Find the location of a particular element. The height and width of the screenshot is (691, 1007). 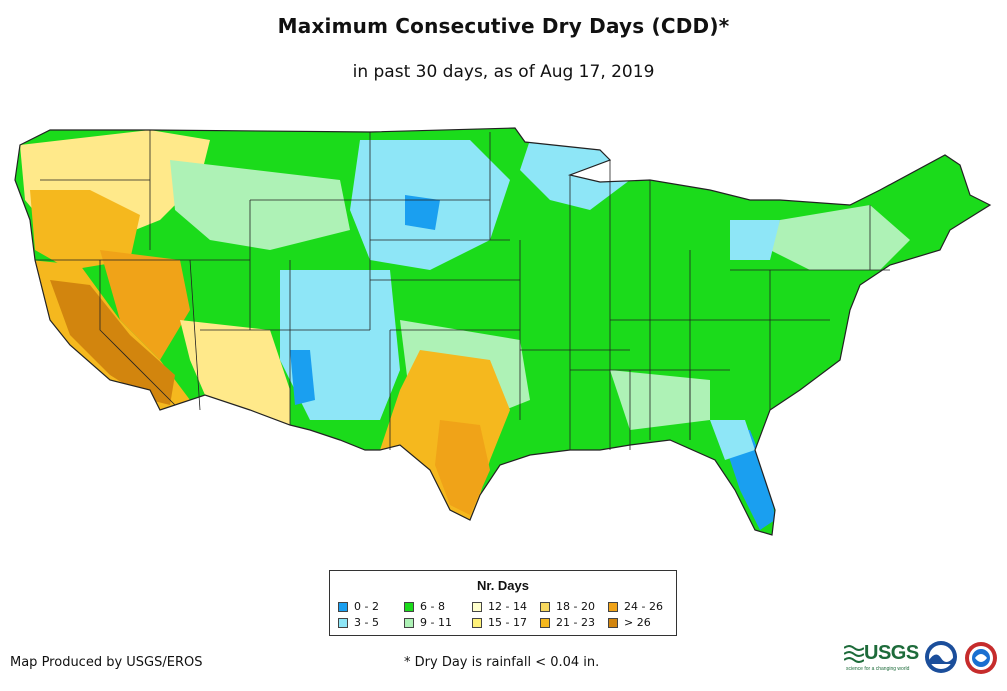

map-subtitle: in past 30 days, as of Aug 17, 2019 is located at coordinates (503, 72).